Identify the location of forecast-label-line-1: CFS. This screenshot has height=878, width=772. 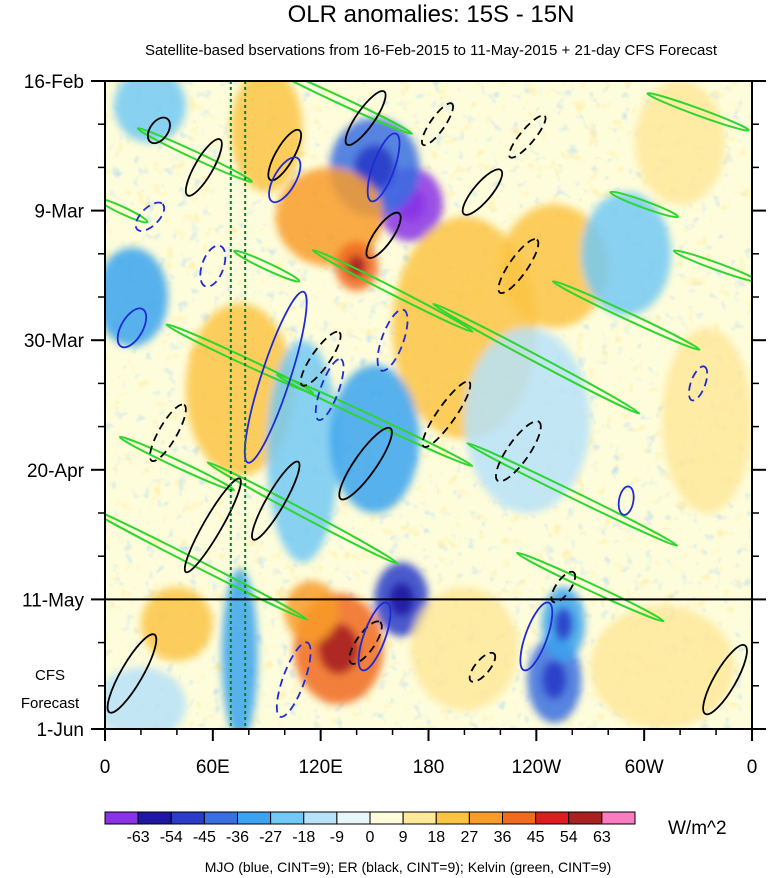
(50, 675).